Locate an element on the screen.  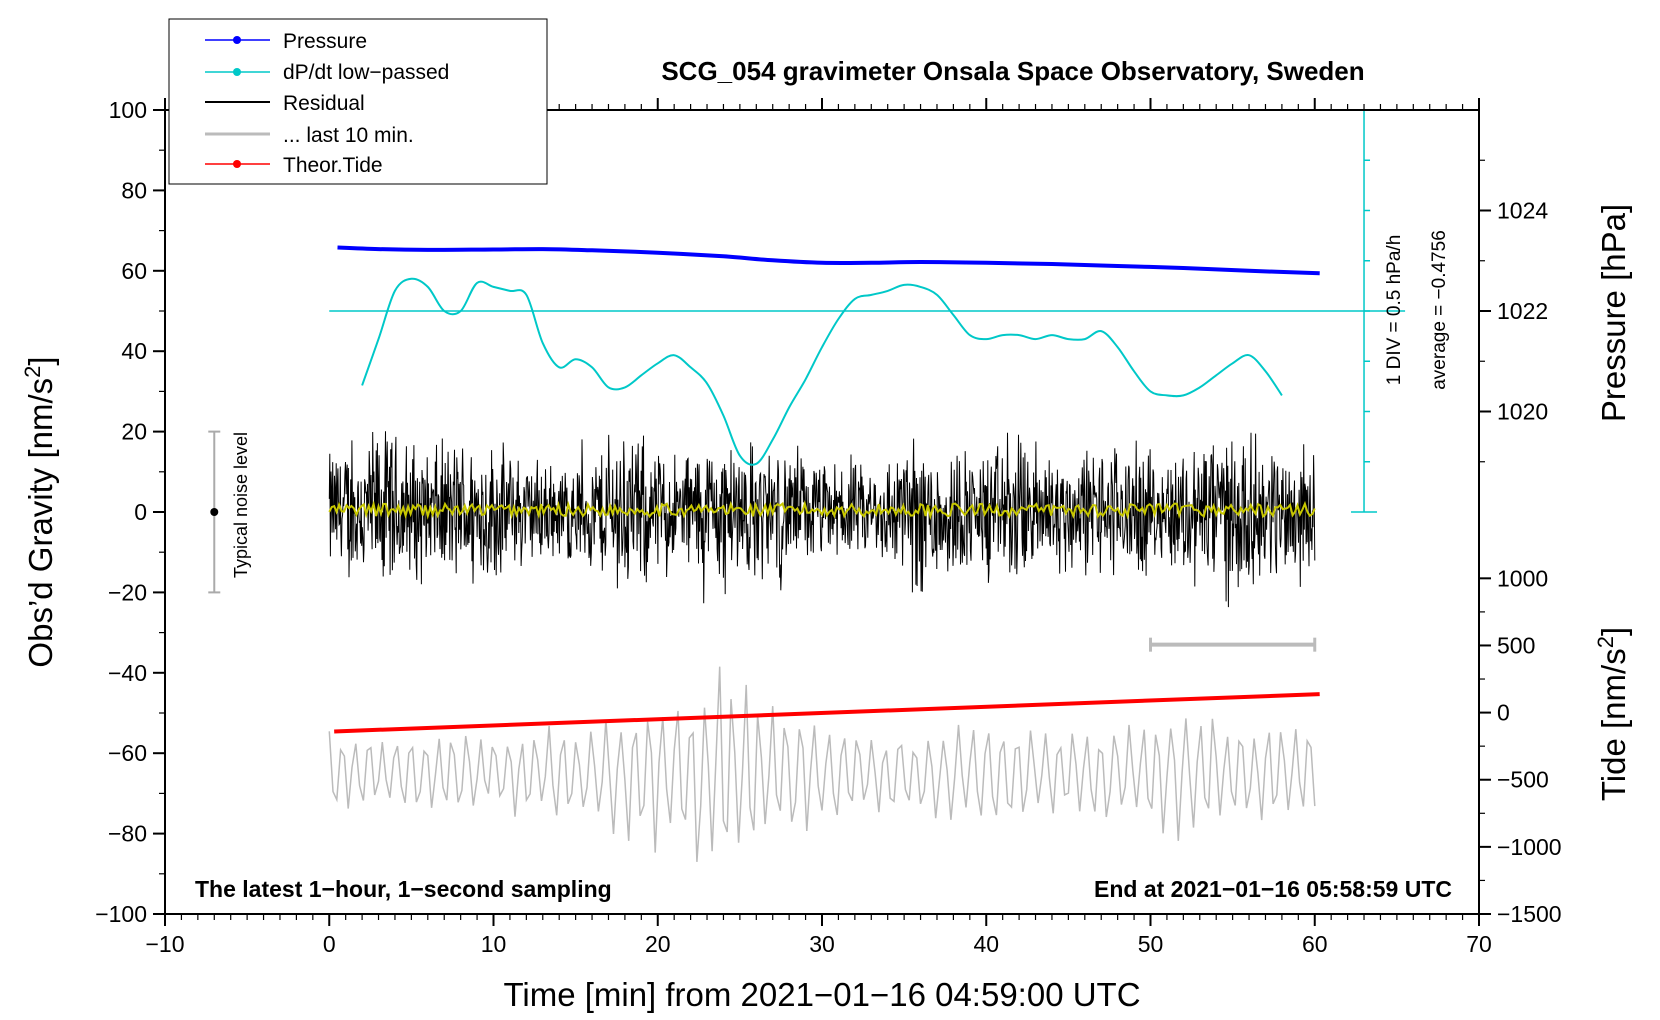
y-tick-label: −60 is located at coordinates (127, 753).